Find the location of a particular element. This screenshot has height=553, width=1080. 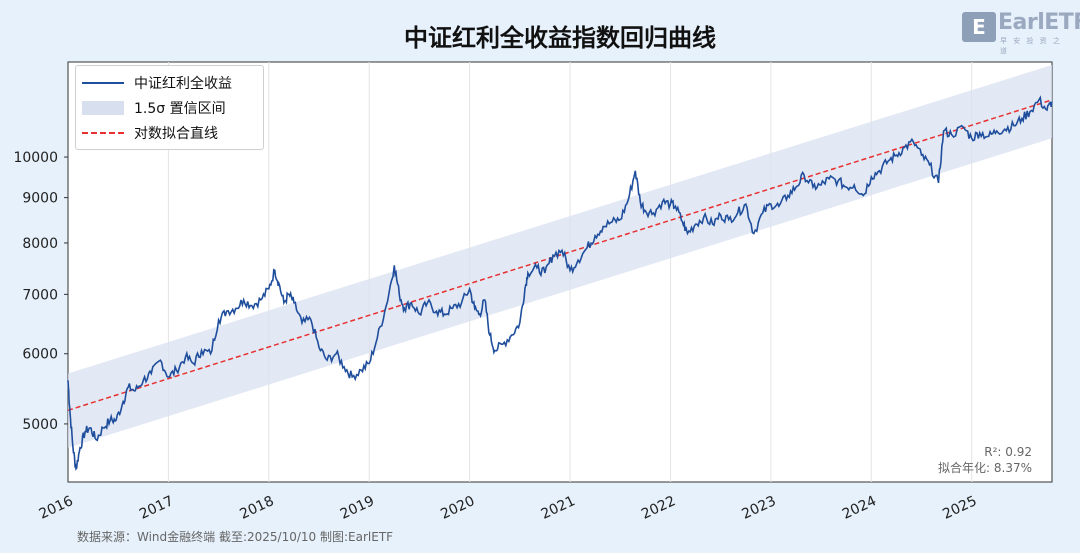

y-axis-ticks: 5000 6000 7000 8000 9000 10000 is located at coordinates (40, 291).